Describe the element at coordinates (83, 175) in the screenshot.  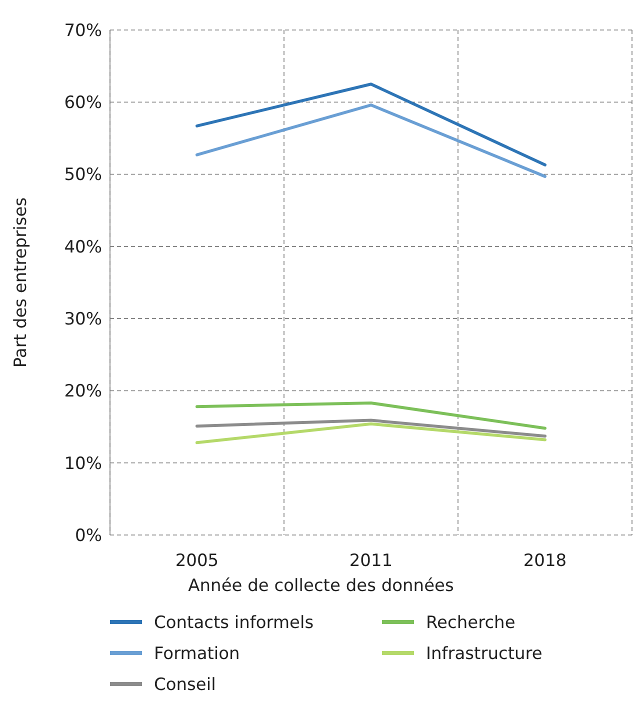
I see `y-tick-label: 50%` at that location.